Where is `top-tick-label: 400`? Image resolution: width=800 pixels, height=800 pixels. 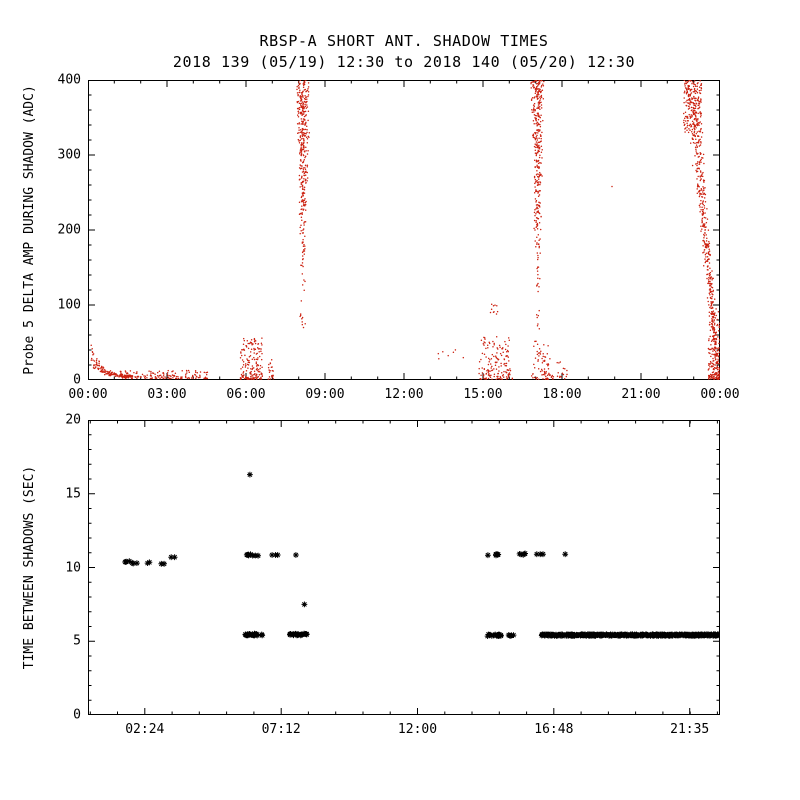
top-tick-label: 400 is located at coordinates (69, 80).